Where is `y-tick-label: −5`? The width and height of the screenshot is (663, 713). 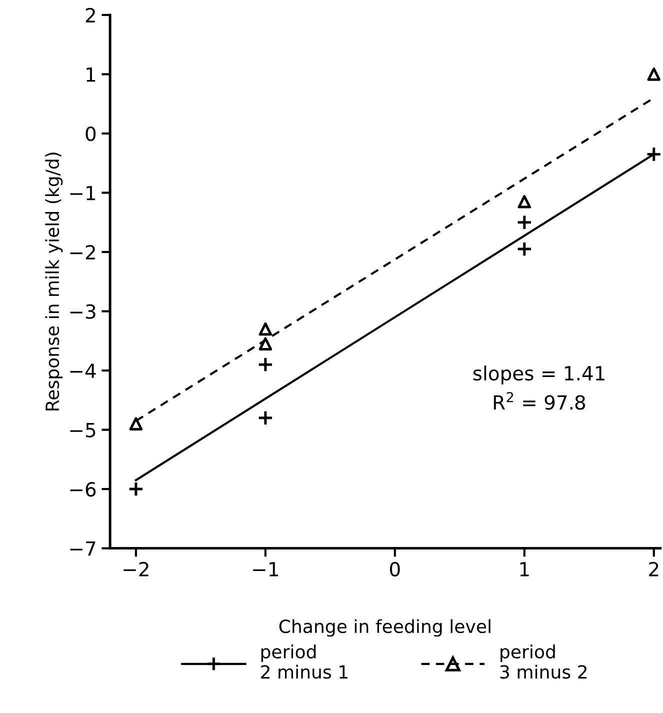
y-tick-label: −5 is located at coordinates (83, 430).